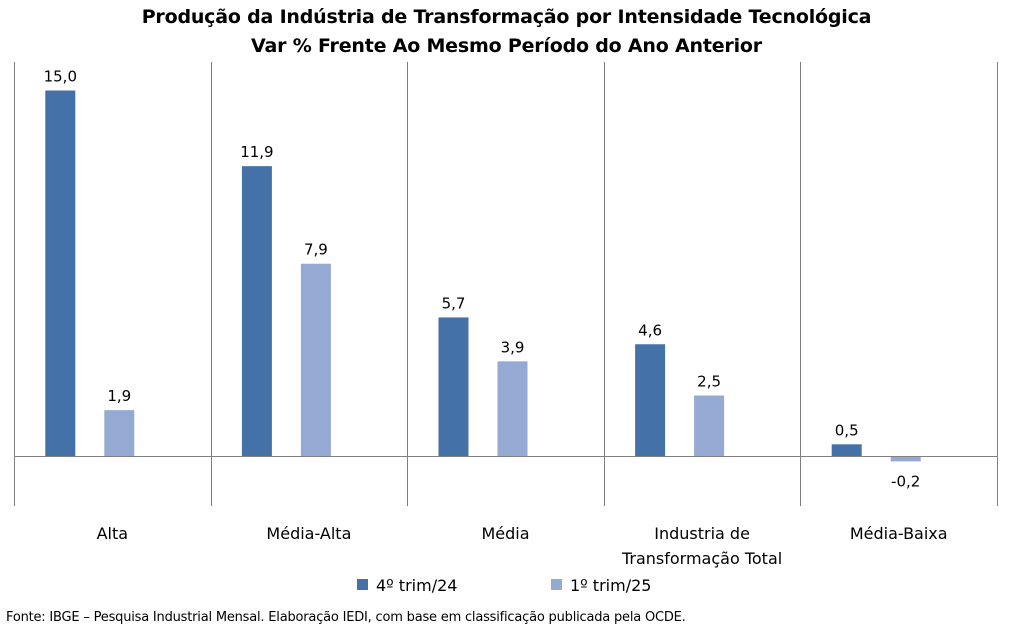  Describe the element at coordinates (416, 585) in the screenshot. I see `legend-label: 4º trim/24` at that location.